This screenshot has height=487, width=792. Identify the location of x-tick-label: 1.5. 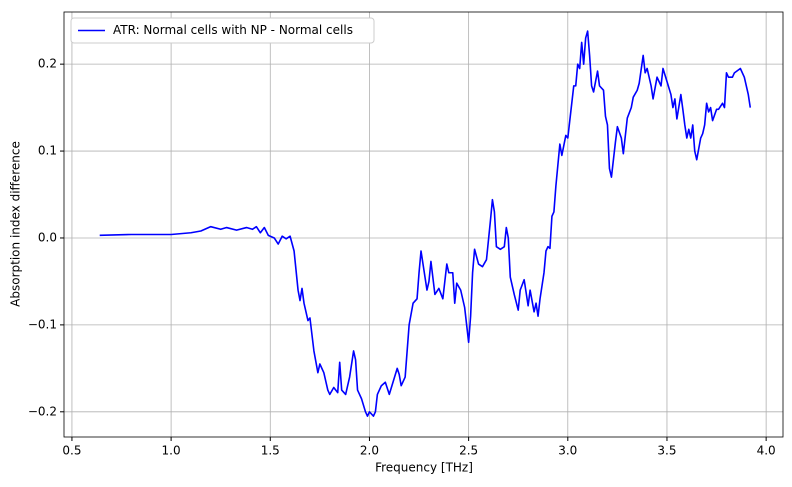
(270, 451).